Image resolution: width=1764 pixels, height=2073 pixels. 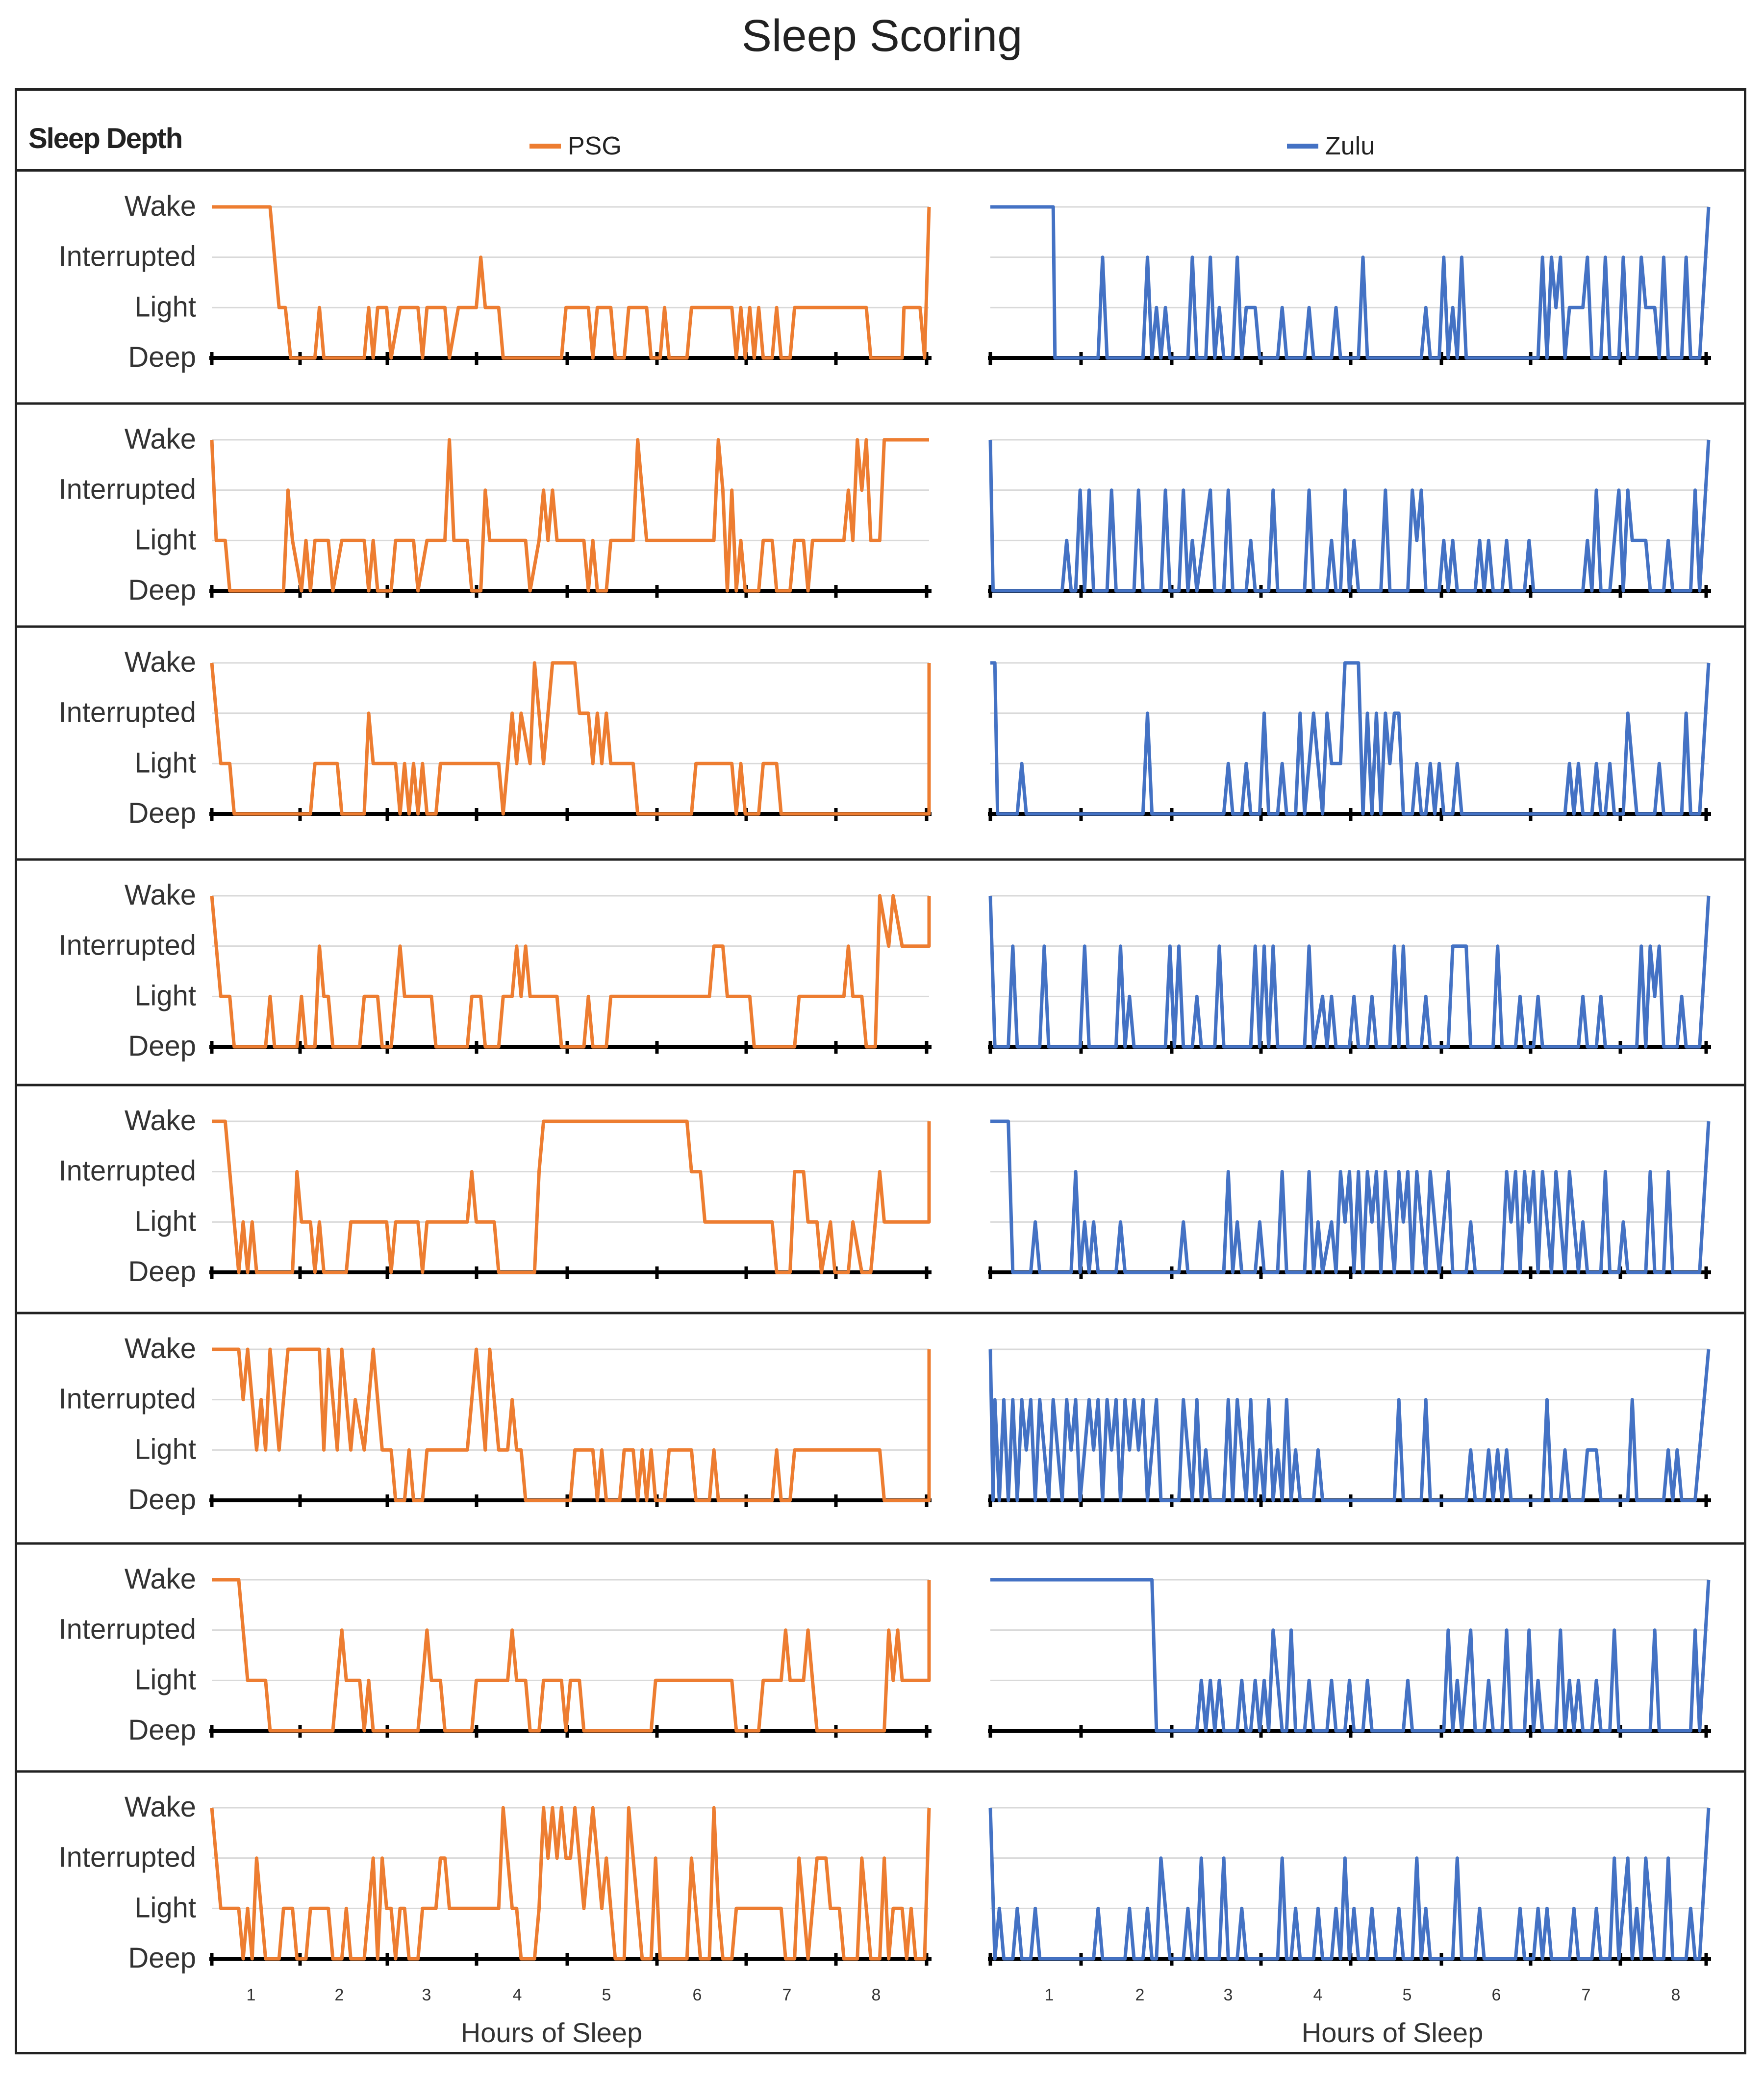 I want to click on legend-zulu: Zulu, so click(x=1331, y=146).